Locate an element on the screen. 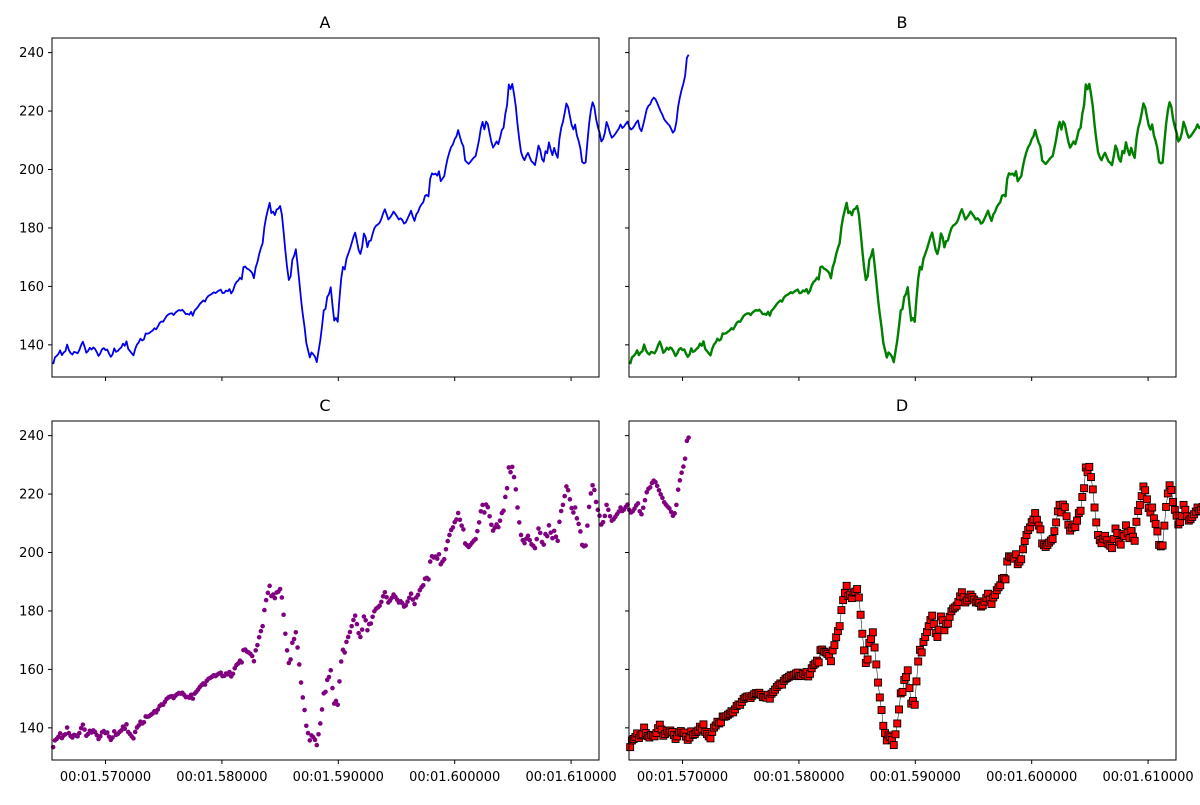 The height and width of the screenshot is (805, 1200). panel-a-ytick-label: 140 is located at coordinates (31, 345).